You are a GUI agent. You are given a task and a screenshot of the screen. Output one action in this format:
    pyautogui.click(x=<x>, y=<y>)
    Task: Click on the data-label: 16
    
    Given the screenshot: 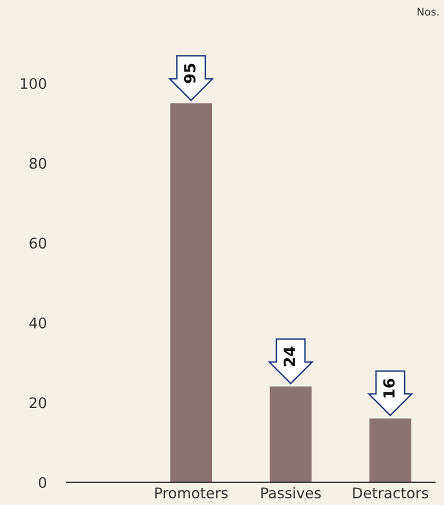 What is the action you would take?
    pyautogui.click(x=389, y=388)
    